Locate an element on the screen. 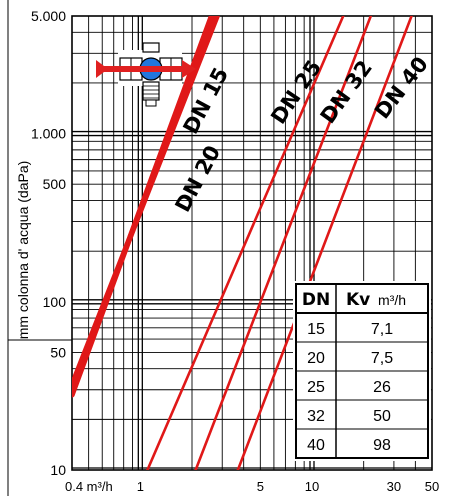  kv-table: DN Kv m³/h 15 7,1 20 7,5 25 26 32 50 40 98 is located at coordinates (362, 371).